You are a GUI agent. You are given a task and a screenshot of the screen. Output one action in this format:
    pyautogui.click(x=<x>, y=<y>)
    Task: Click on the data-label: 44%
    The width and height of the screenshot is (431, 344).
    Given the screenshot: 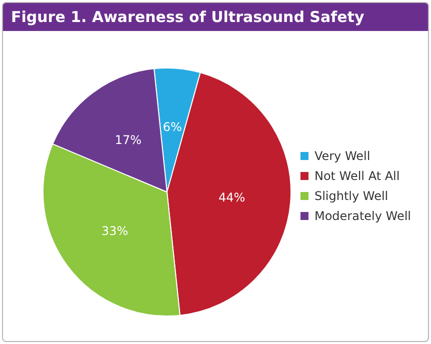 What is the action you would take?
    pyautogui.click(x=232, y=197)
    